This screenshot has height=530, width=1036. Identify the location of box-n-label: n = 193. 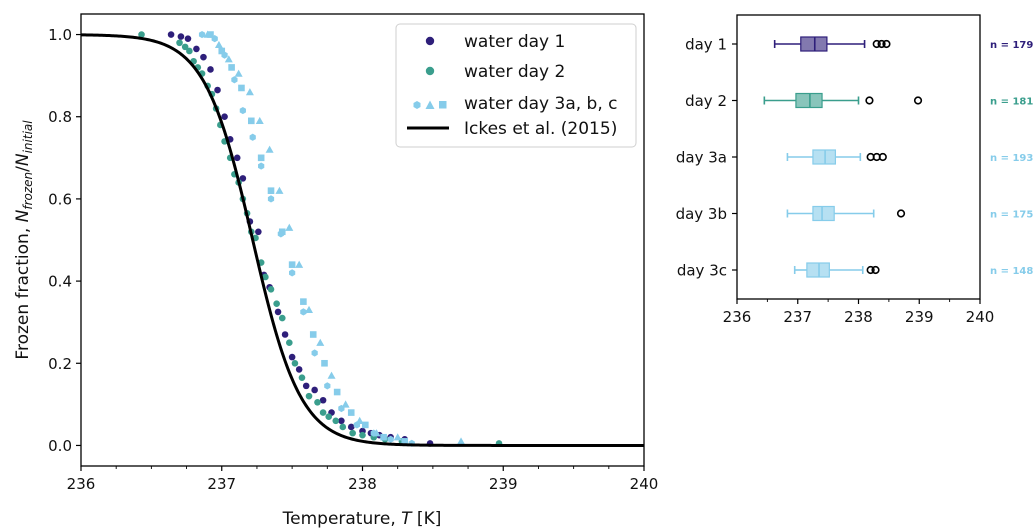
(1011, 158).